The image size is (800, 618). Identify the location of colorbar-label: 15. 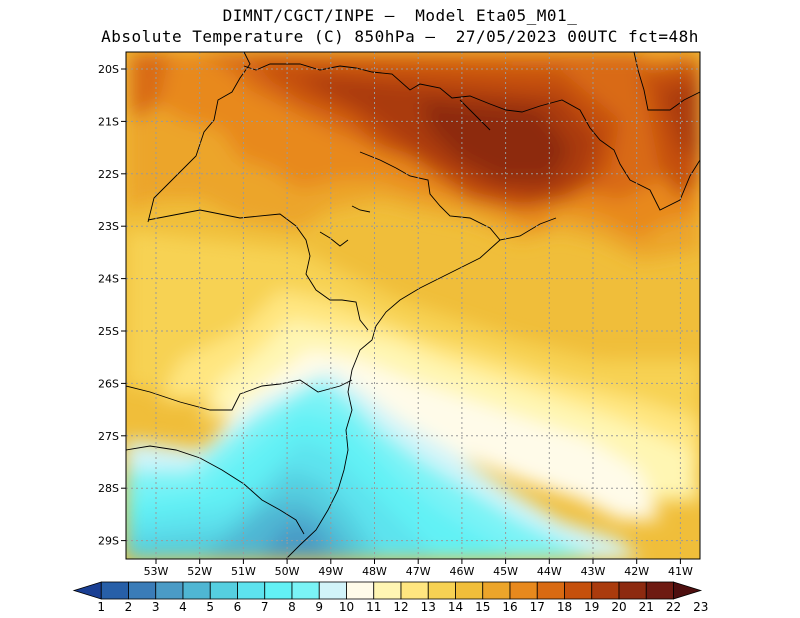
(482, 607).